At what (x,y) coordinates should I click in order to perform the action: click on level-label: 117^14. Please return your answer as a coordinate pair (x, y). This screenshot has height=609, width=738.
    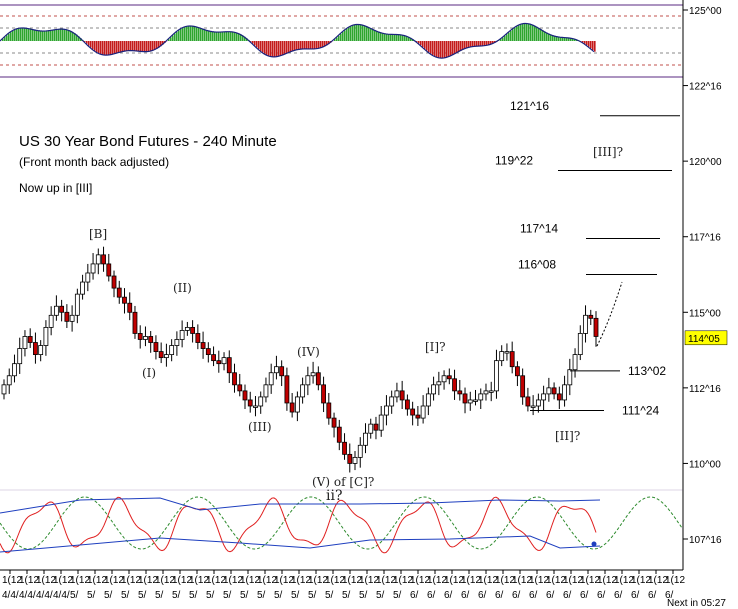
    Looking at the image, I should click on (539, 229).